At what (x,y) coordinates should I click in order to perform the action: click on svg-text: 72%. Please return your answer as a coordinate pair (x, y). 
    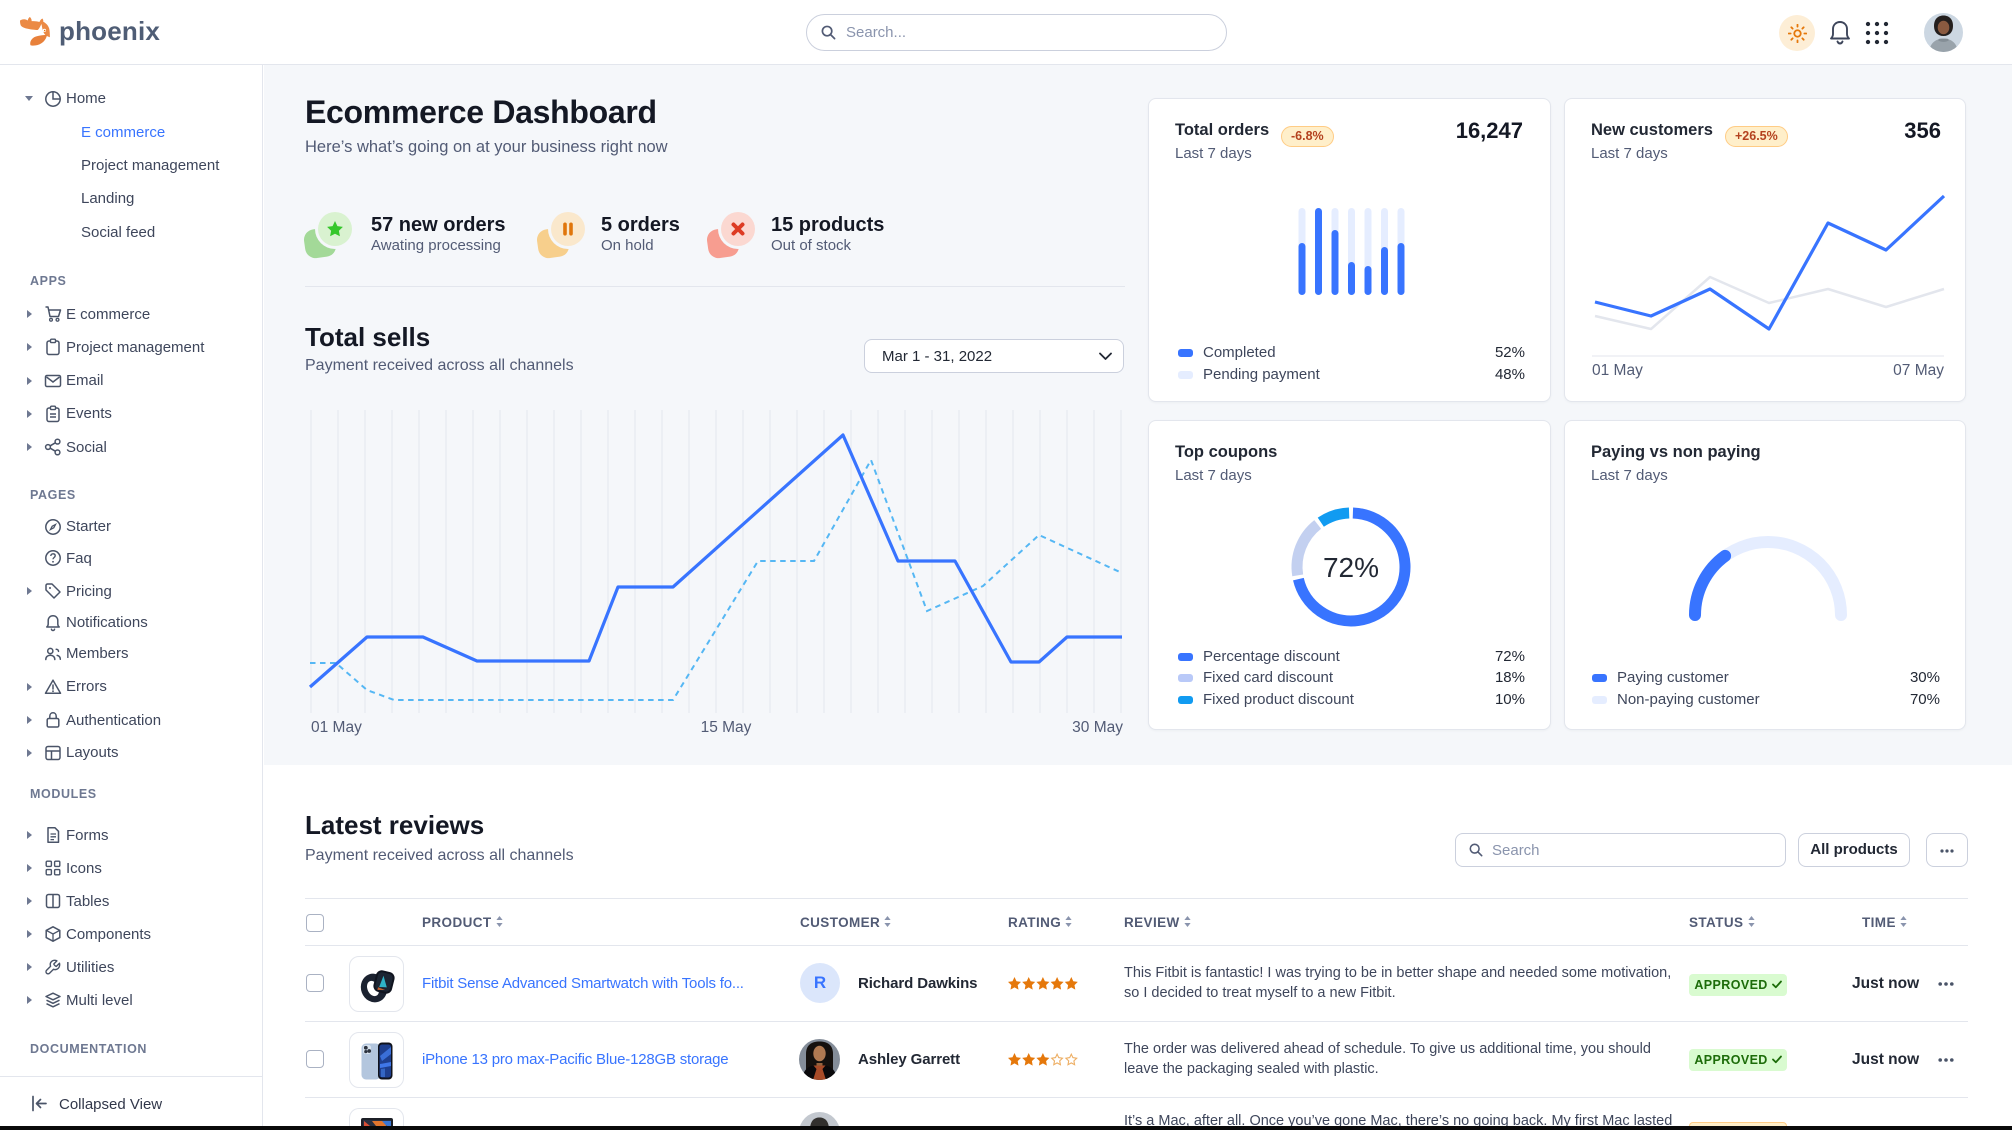
    Looking at the image, I should click on (1351, 567).